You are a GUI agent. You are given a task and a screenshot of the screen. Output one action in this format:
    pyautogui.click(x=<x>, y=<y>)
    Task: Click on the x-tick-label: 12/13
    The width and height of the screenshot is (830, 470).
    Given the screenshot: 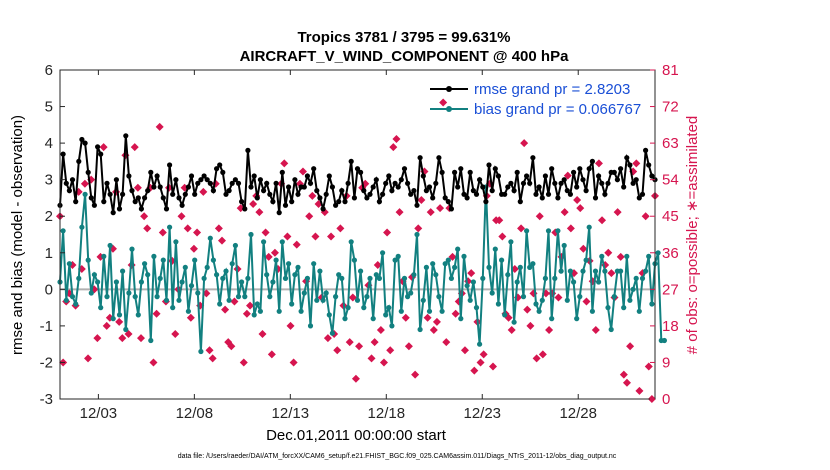 What is the action you would take?
    pyautogui.click(x=291, y=413)
    